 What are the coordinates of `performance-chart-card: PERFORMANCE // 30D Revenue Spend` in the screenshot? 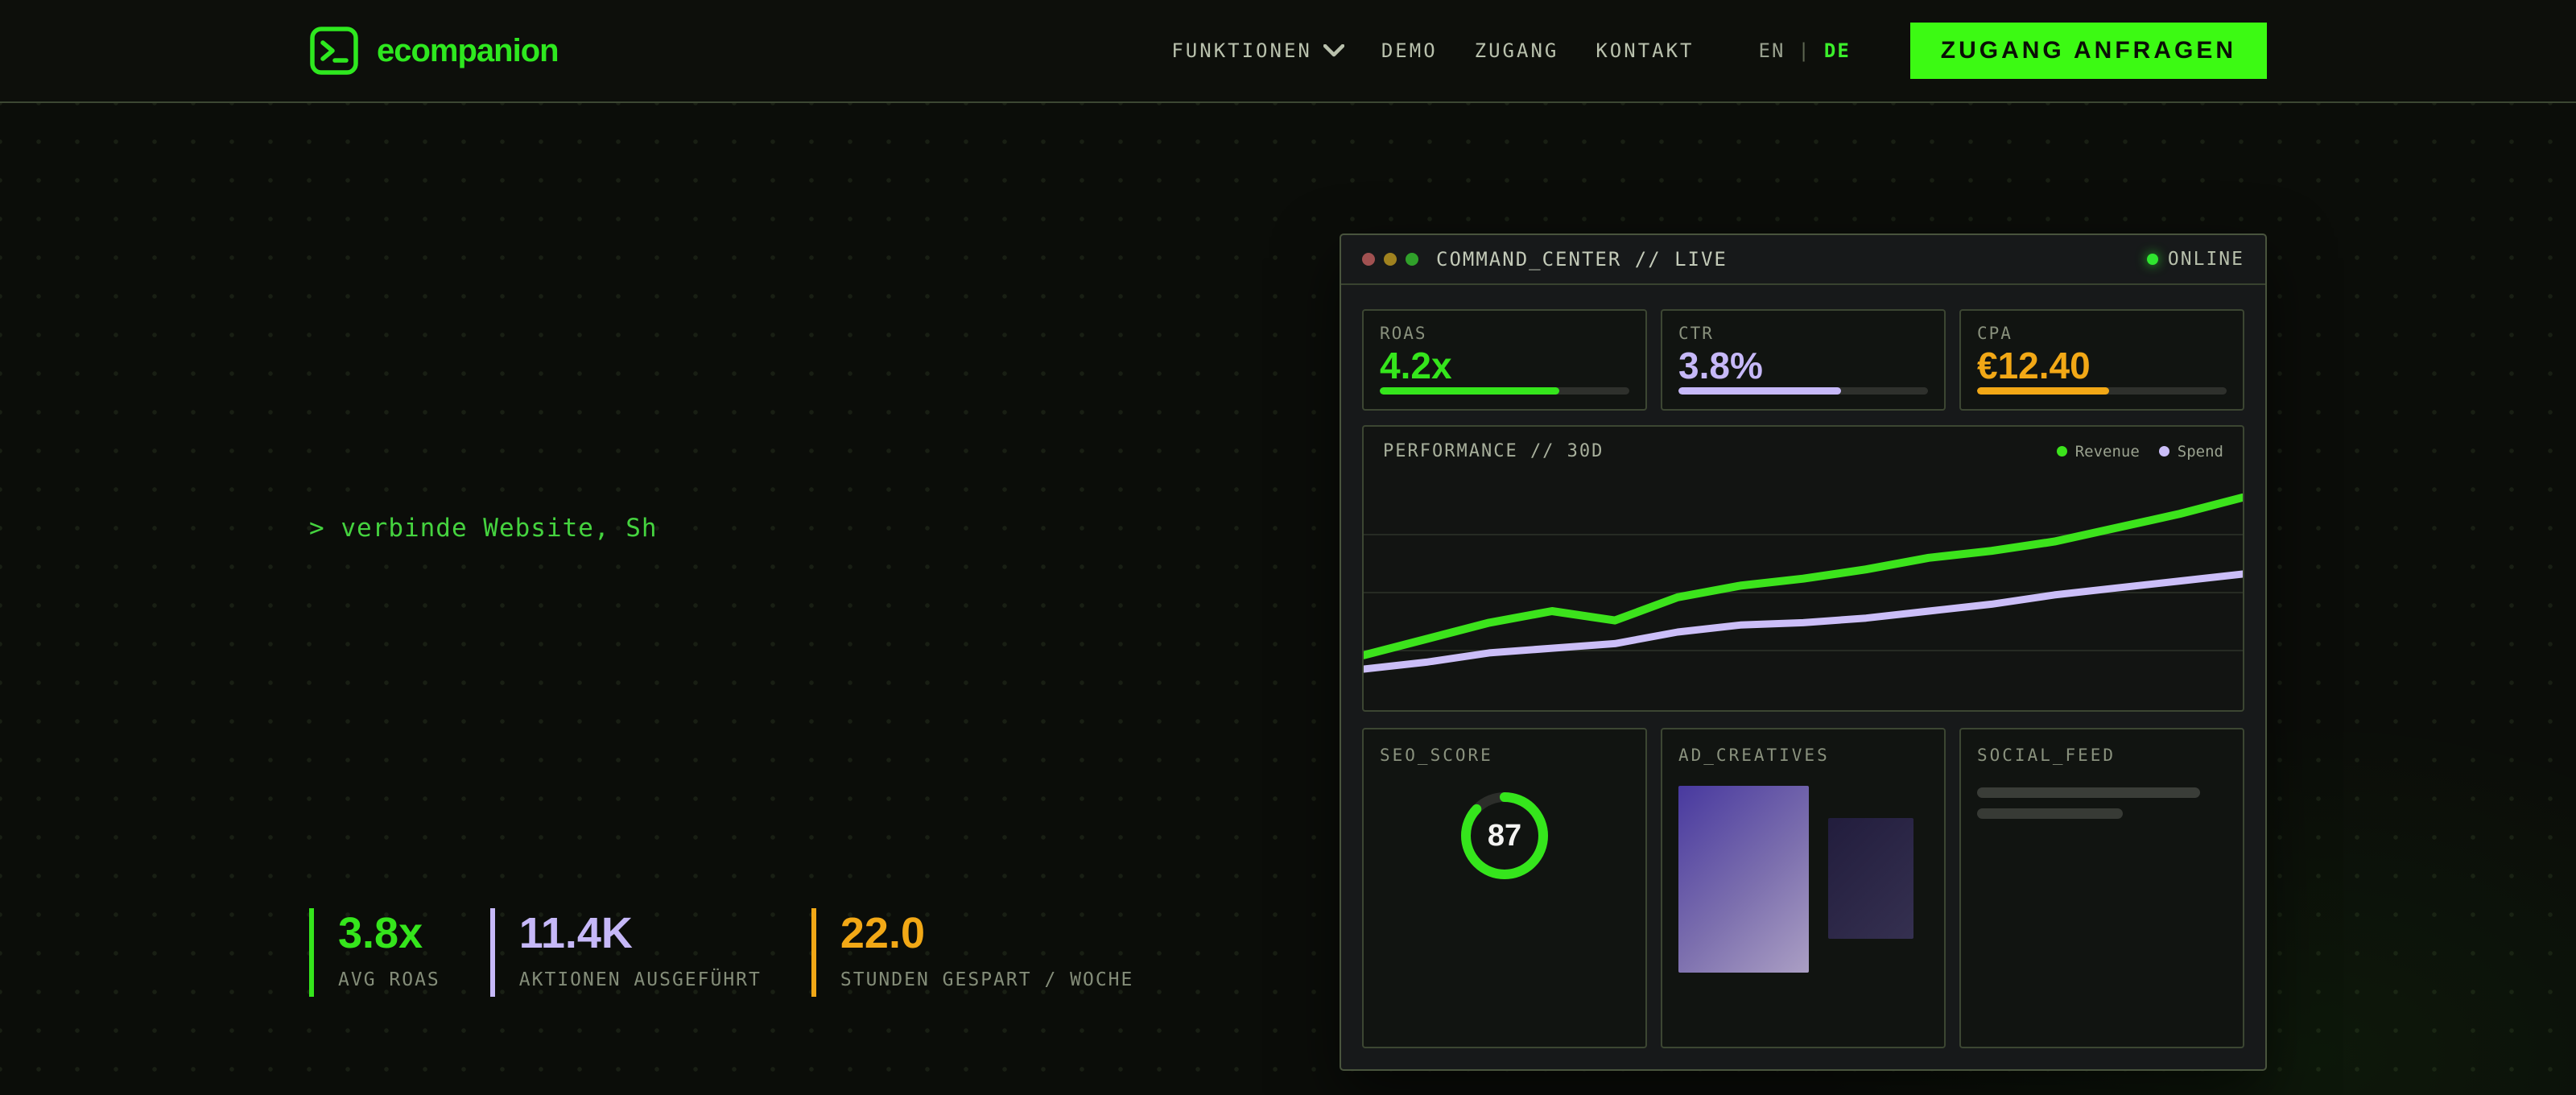 It's located at (1803, 568).